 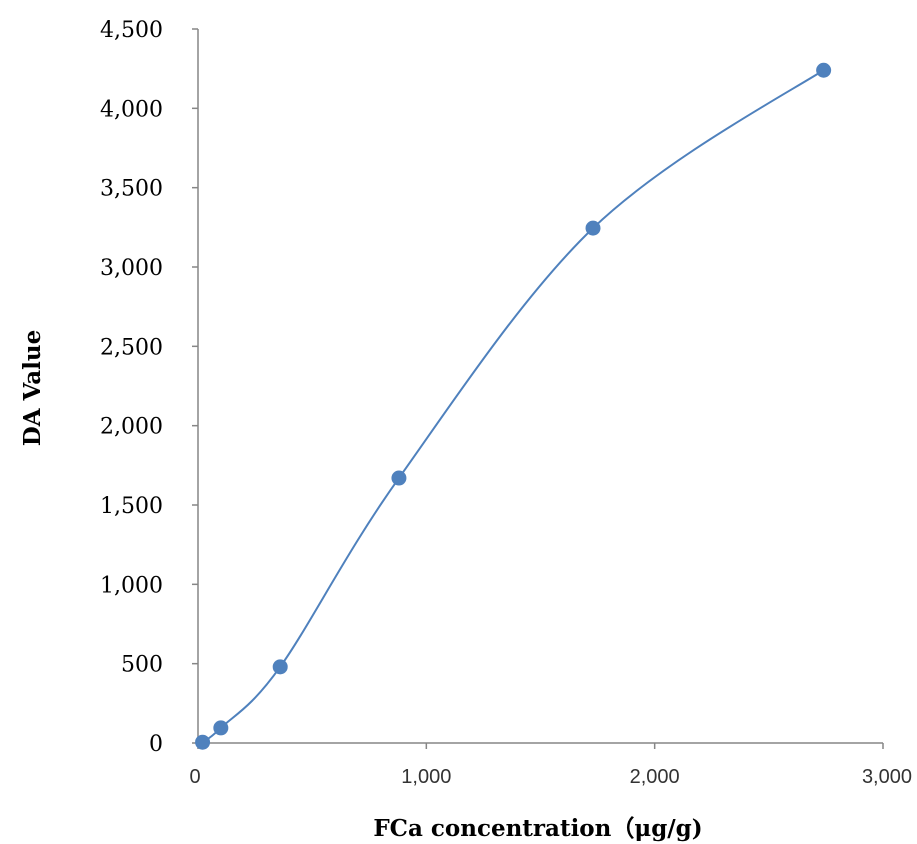 What do you see at coordinates (194, 777) in the screenshot?
I see `x-tick-label: 0` at bounding box center [194, 777].